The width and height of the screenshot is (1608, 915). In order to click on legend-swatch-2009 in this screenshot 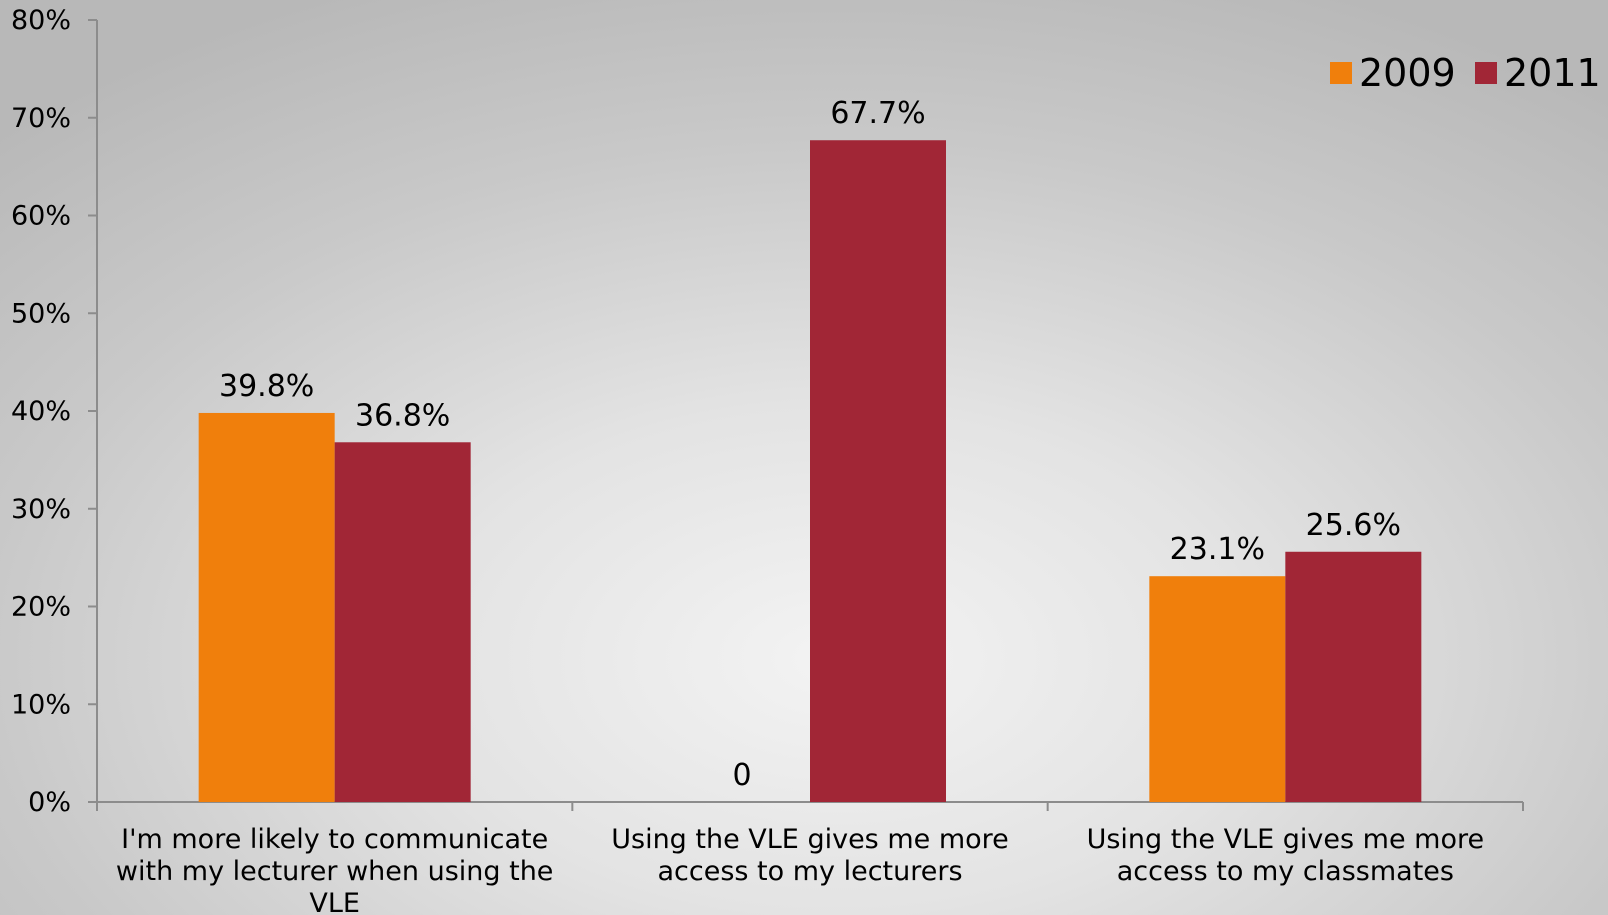, I will do `click(1341, 73)`.